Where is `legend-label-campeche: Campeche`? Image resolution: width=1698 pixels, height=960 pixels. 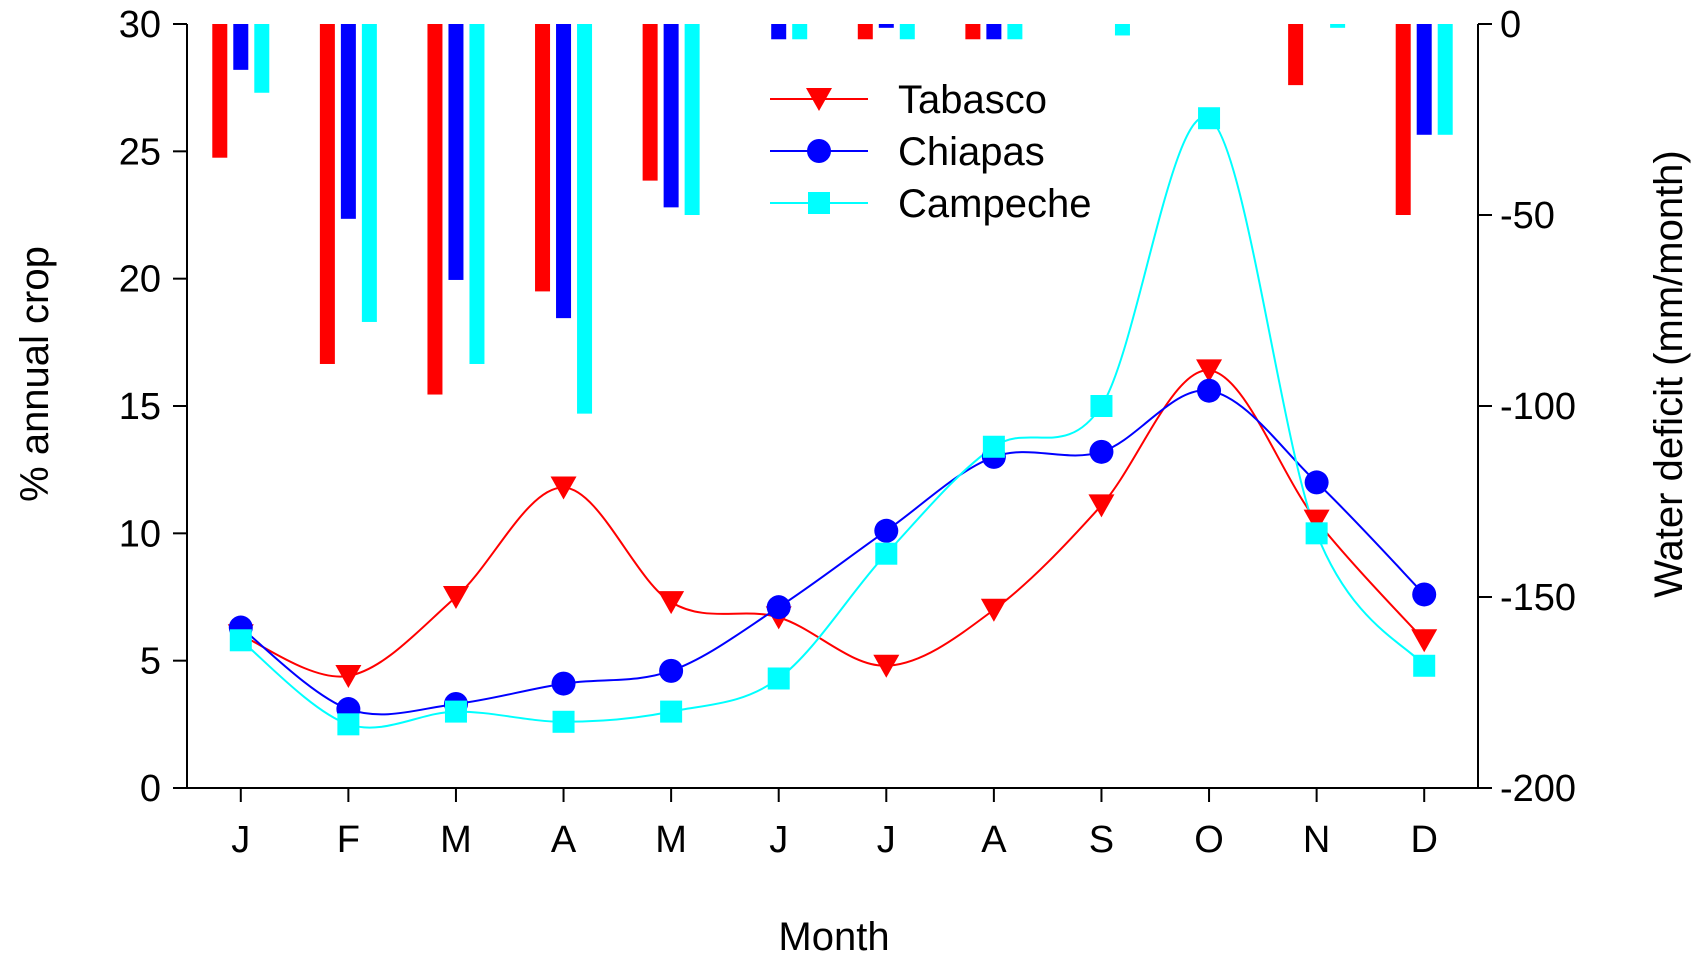 legend-label-campeche: Campeche is located at coordinates (994, 204).